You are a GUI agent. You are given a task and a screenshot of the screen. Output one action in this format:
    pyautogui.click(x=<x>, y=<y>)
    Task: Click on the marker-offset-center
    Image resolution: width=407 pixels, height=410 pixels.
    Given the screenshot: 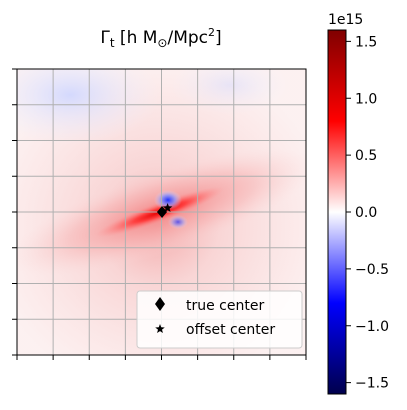 What is the action you would take?
    pyautogui.click(x=167, y=208)
    